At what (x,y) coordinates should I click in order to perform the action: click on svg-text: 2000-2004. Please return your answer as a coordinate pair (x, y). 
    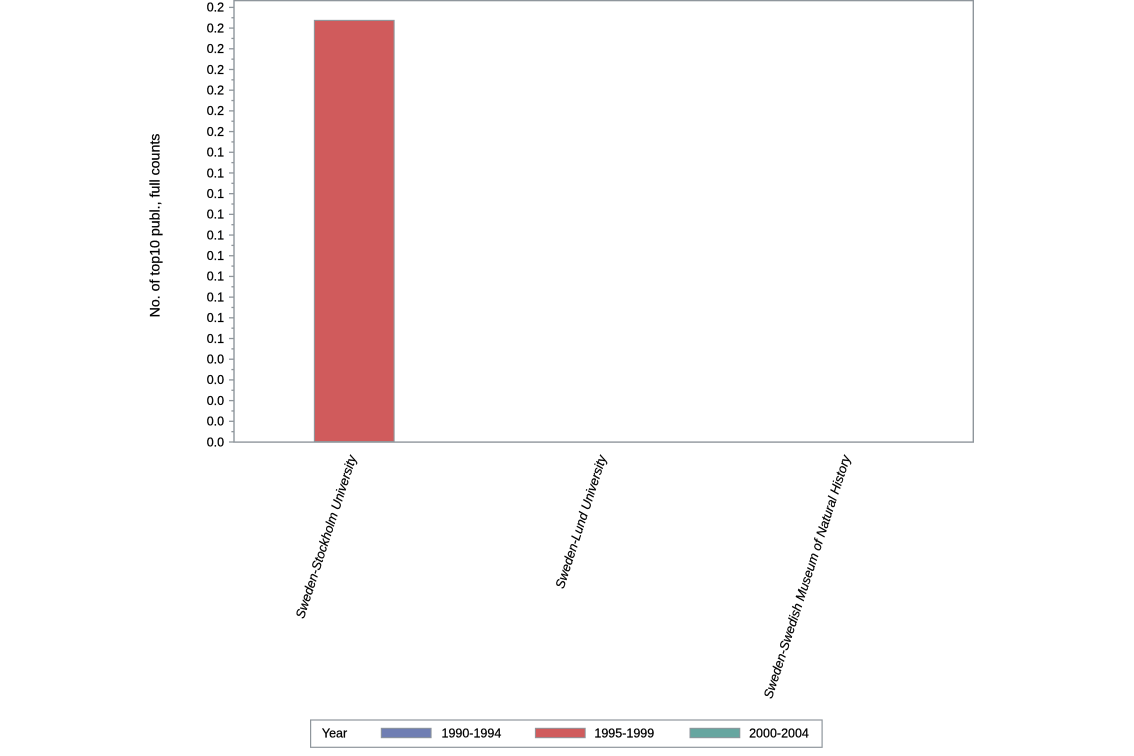
    Looking at the image, I should click on (779, 733).